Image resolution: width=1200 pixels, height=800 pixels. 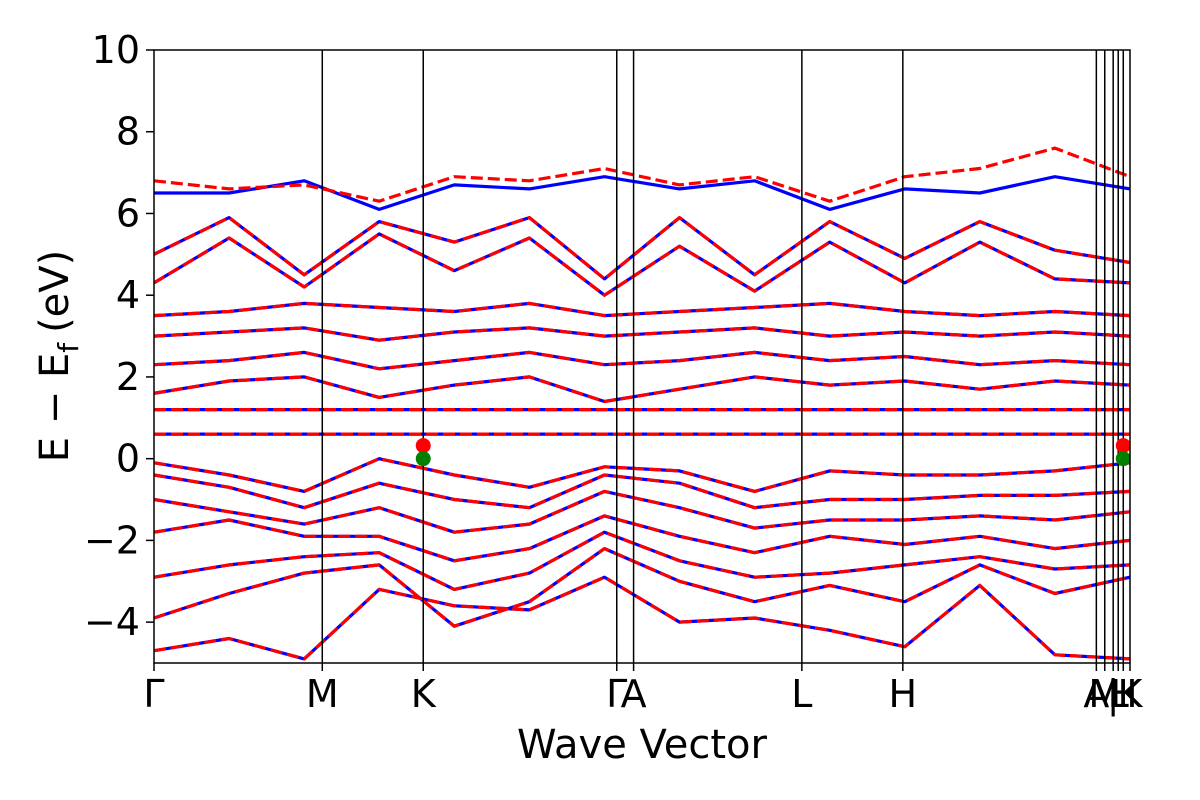 I want to click on y-axis-title: E − Ef (eV), so click(x=58, y=356).